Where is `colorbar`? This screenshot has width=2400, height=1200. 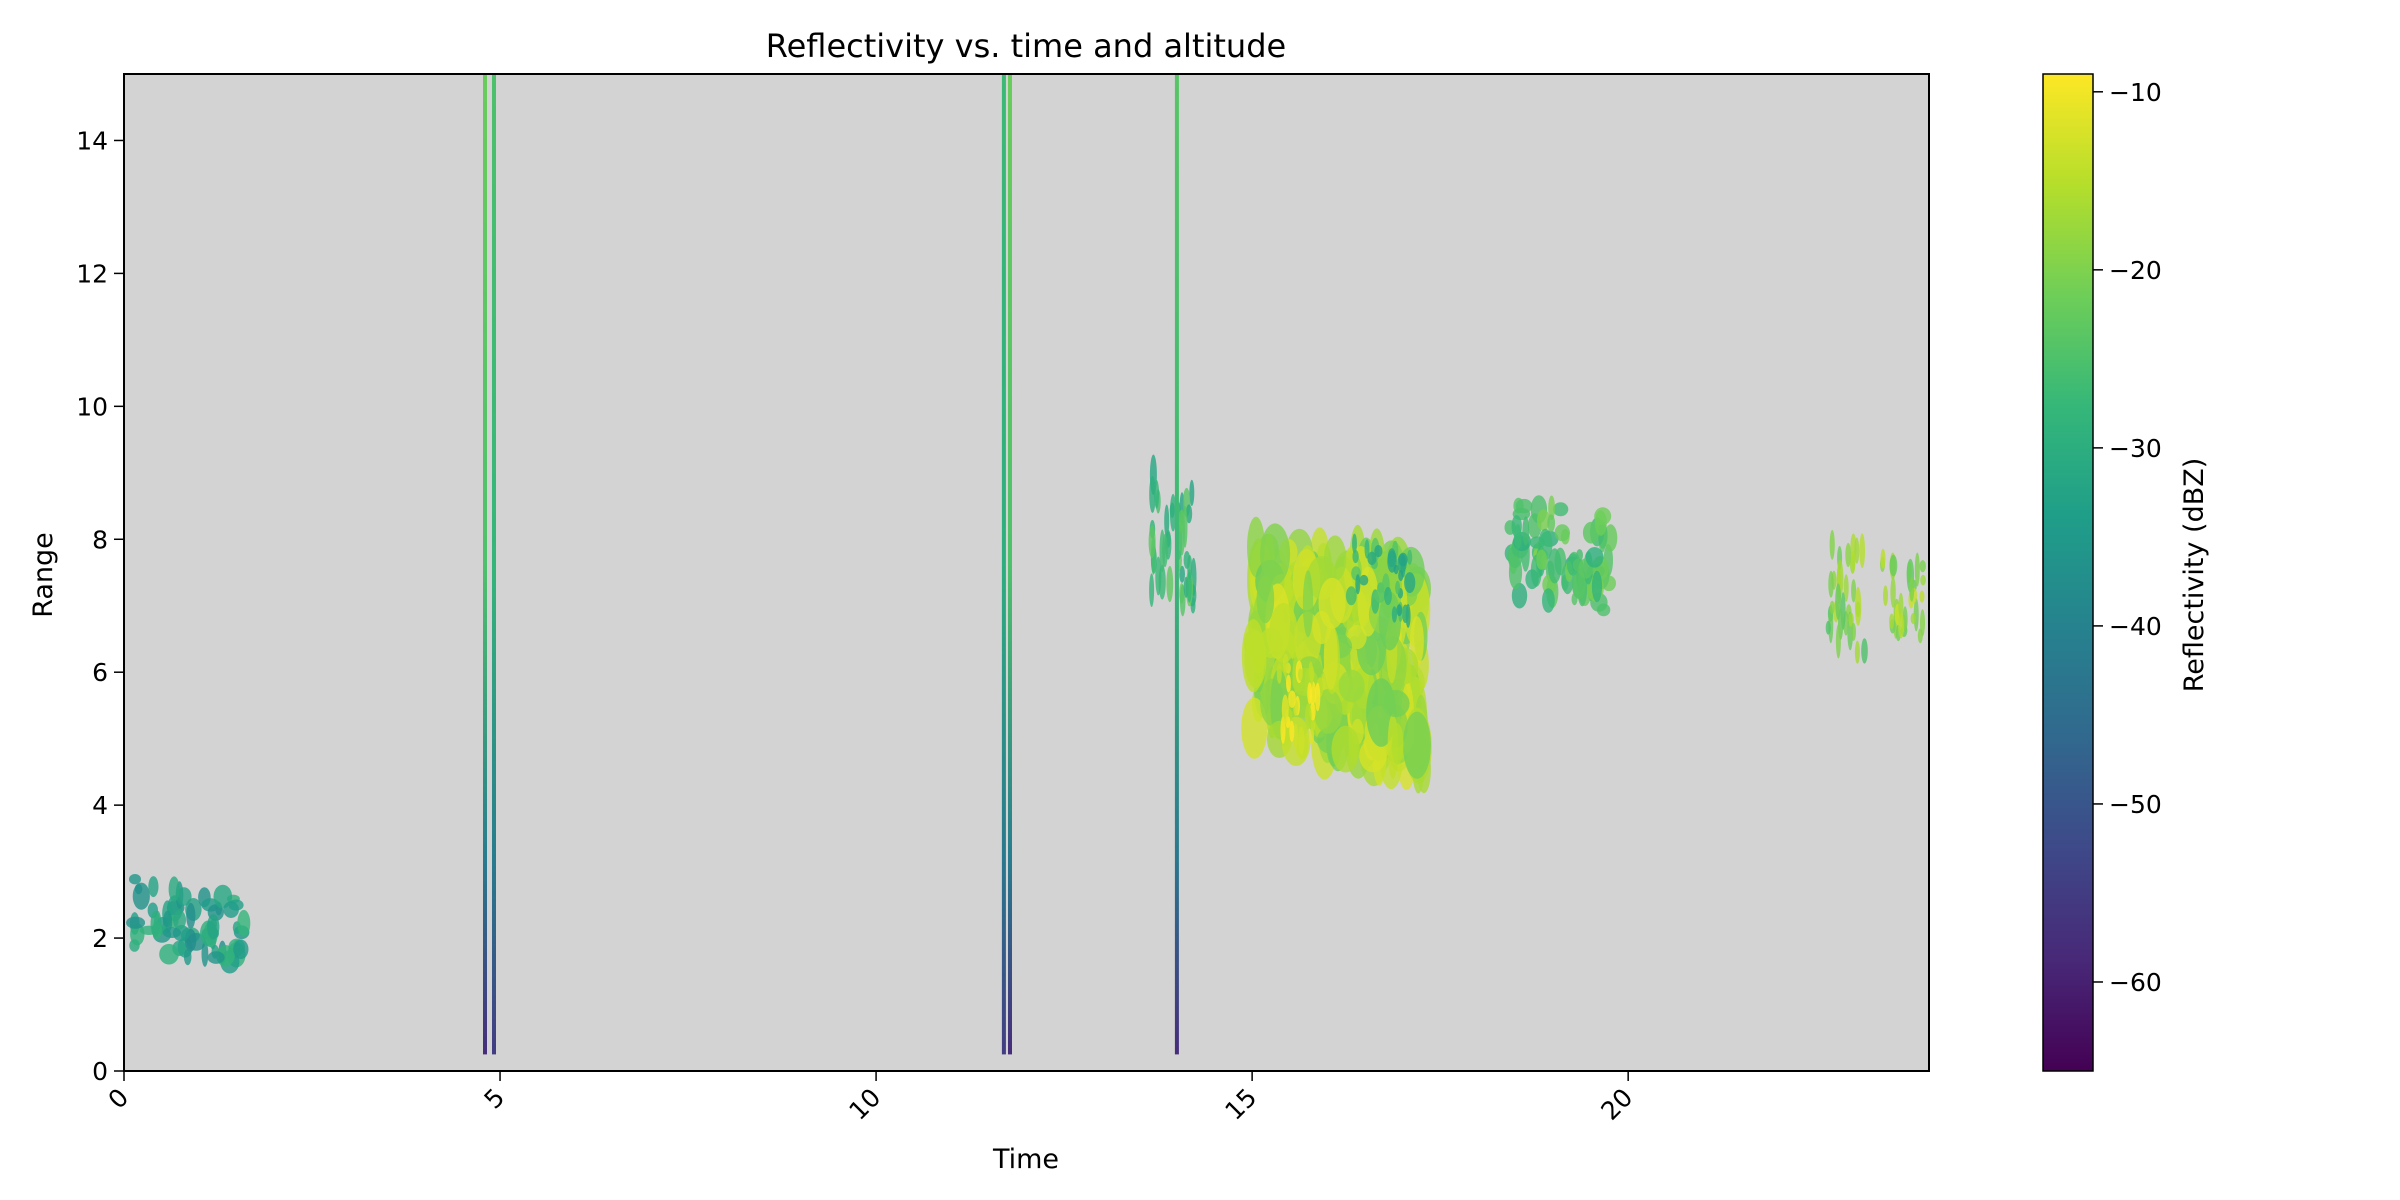 colorbar is located at coordinates (2068, 572).